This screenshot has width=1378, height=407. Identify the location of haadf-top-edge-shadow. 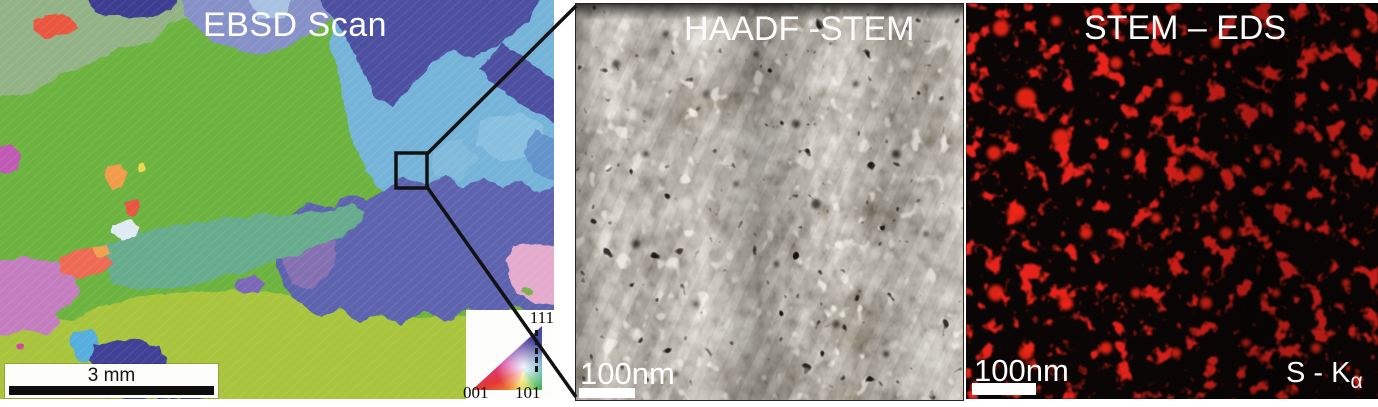
(769, 12).